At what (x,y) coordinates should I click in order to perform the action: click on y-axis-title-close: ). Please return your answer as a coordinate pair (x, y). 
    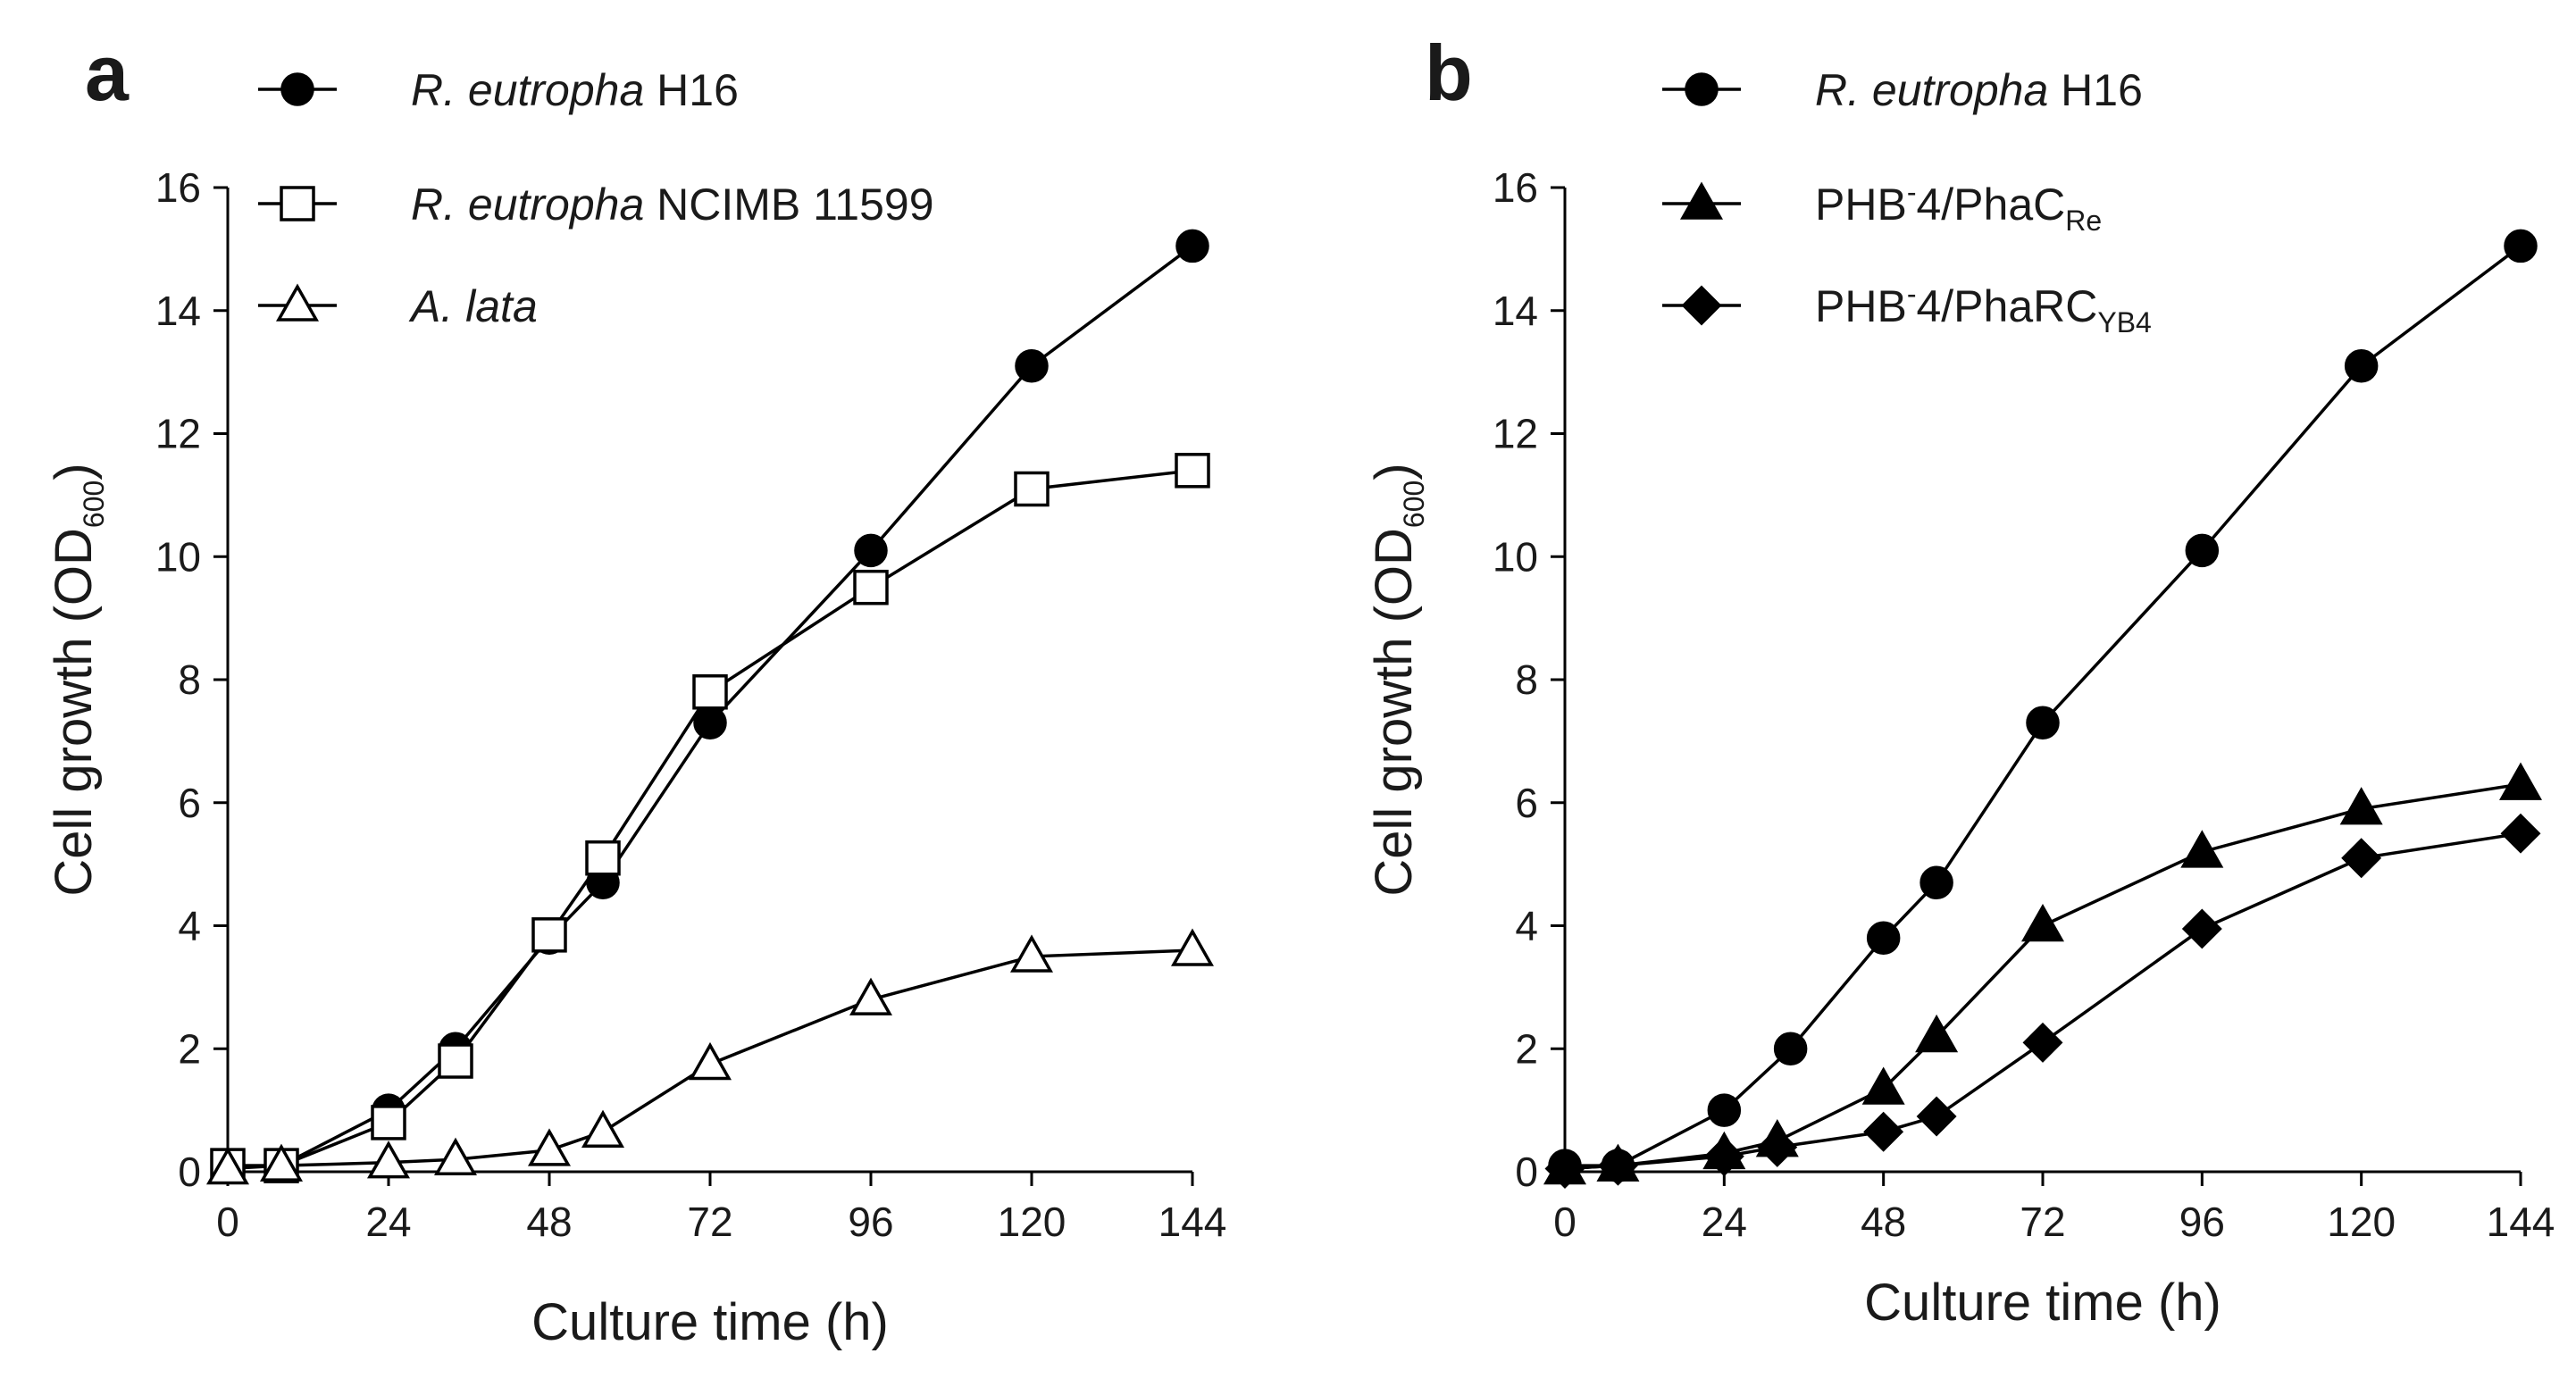
    Looking at the image, I should click on (1394, 472).